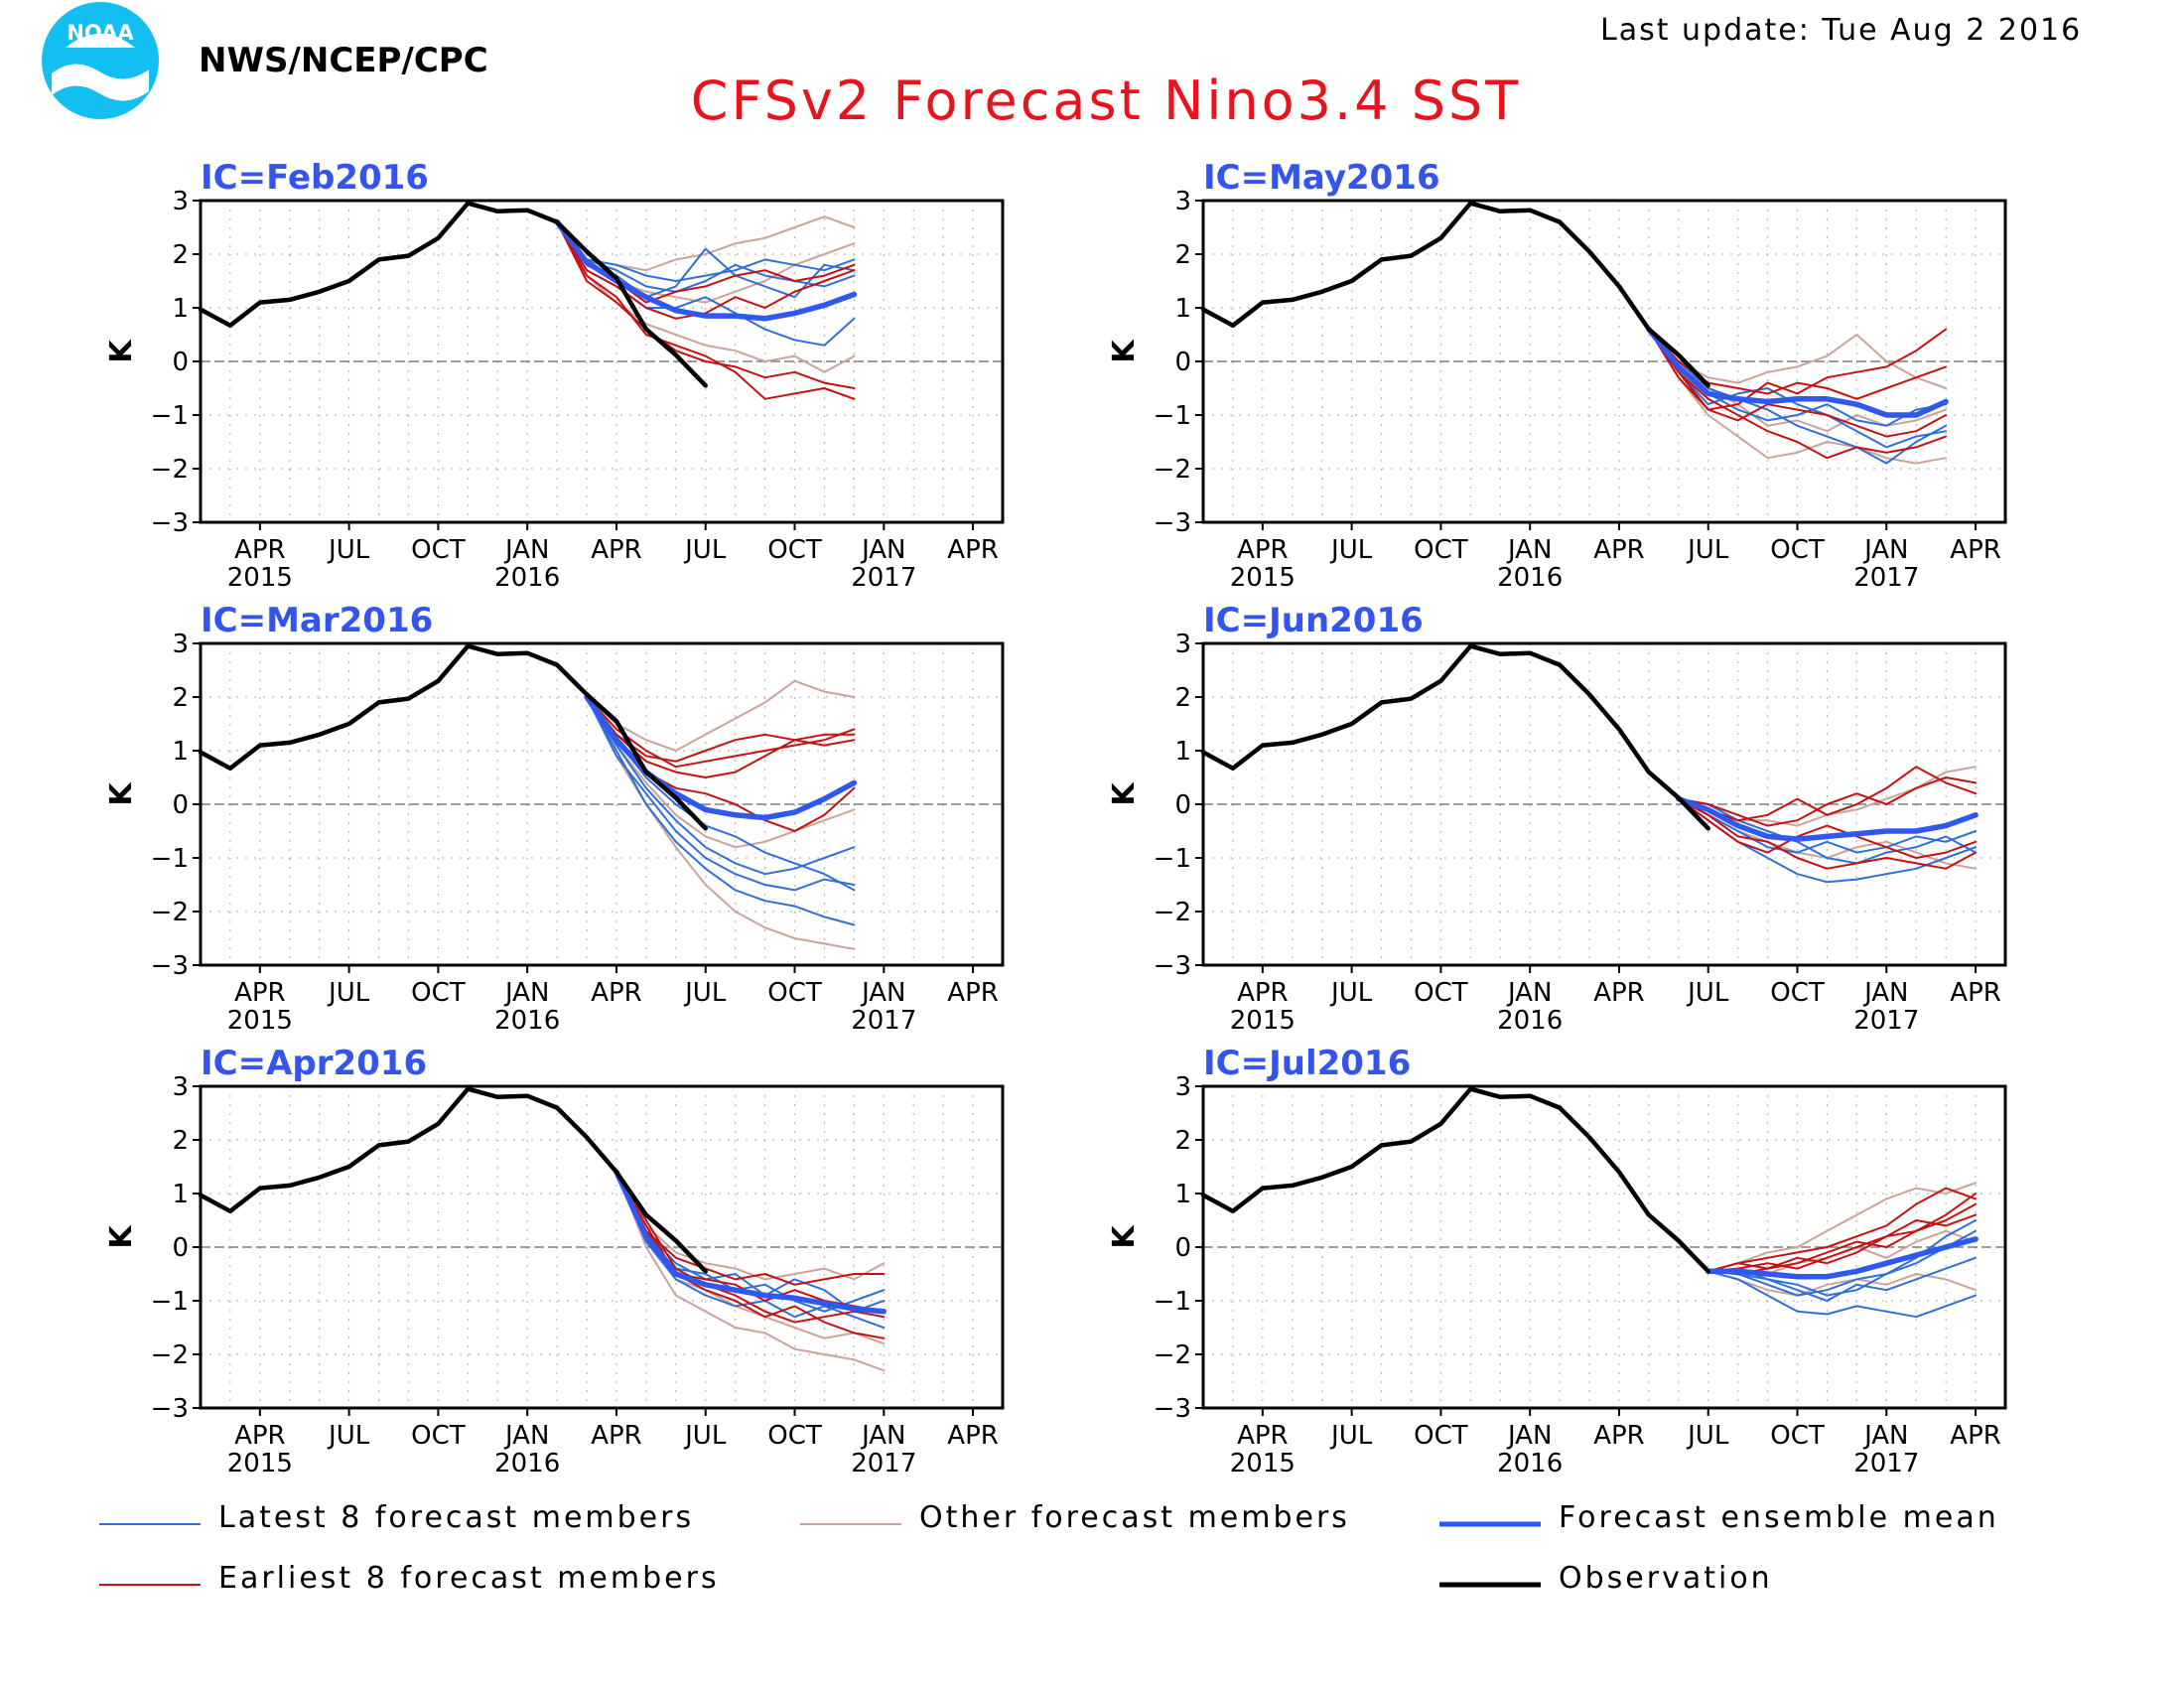 Image resolution: width=2184 pixels, height=1688 pixels. What do you see at coordinates (343, 60) in the screenshot?
I see `agency-label: NWS/NCEP/CPC` at bounding box center [343, 60].